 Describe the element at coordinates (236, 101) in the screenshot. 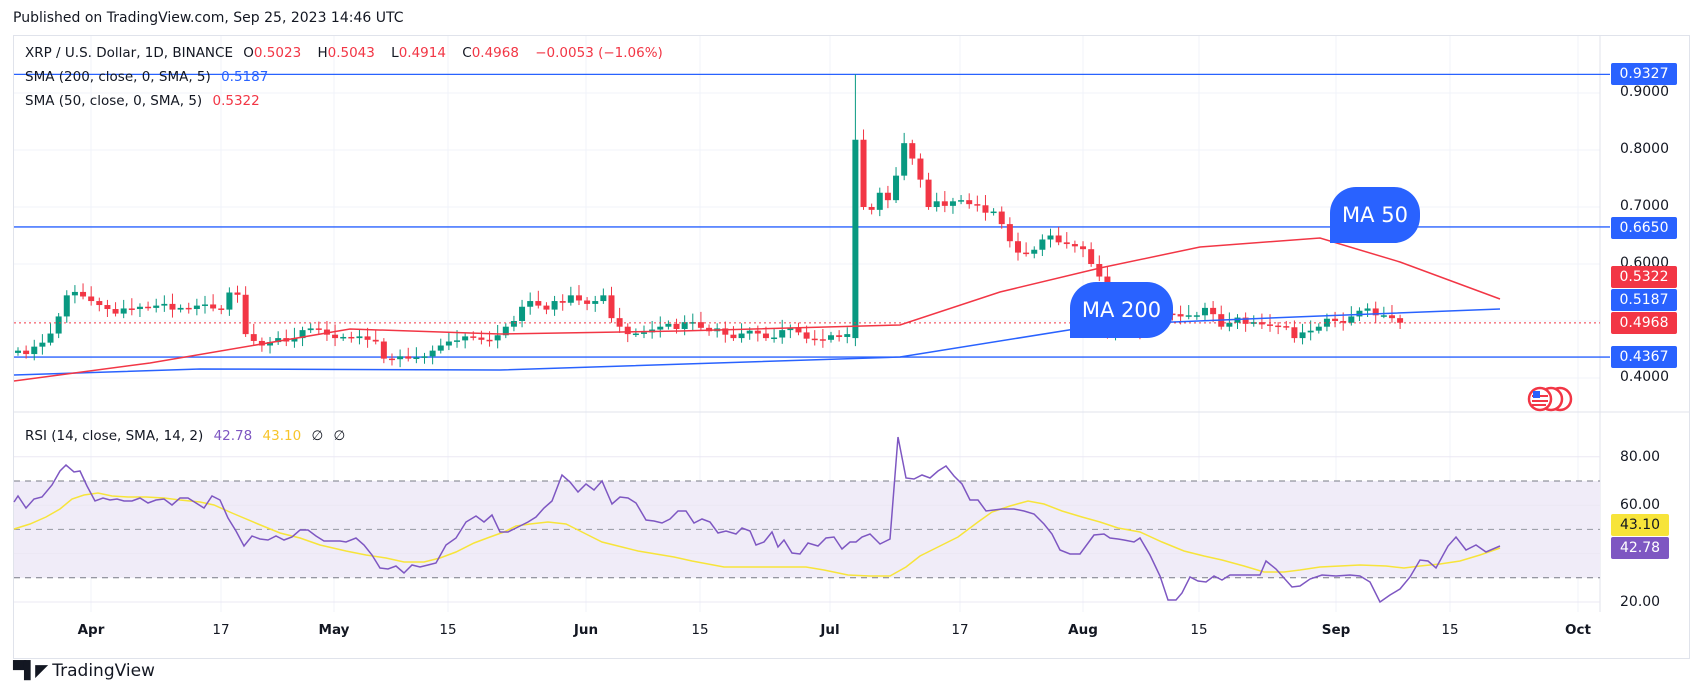

I see `sma50-value: 0.5322` at that location.